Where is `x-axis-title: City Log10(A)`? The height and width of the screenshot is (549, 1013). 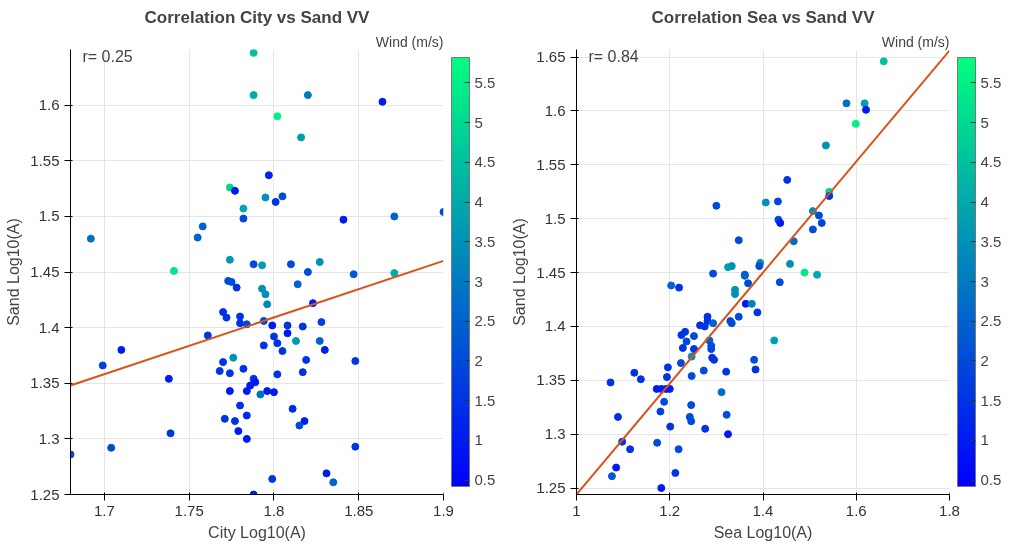
x-axis-title: City Log10(A) is located at coordinates (257, 532).